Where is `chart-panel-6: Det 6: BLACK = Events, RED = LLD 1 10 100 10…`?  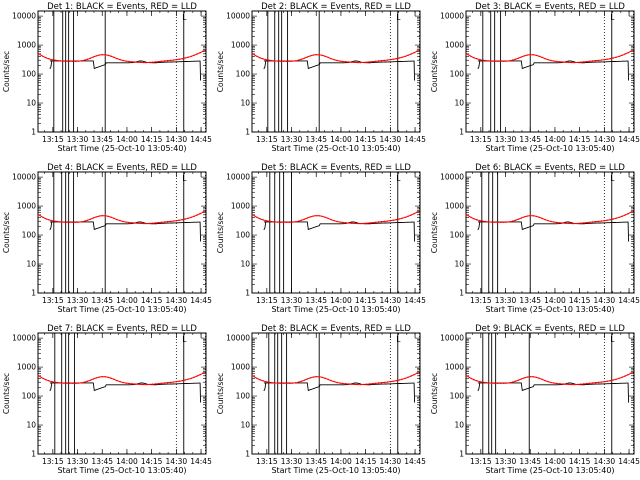
chart-panel-6: Det 6: BLACK = Events, RED = LLD 1 10 100 10… is located at coordinates (535, 238).